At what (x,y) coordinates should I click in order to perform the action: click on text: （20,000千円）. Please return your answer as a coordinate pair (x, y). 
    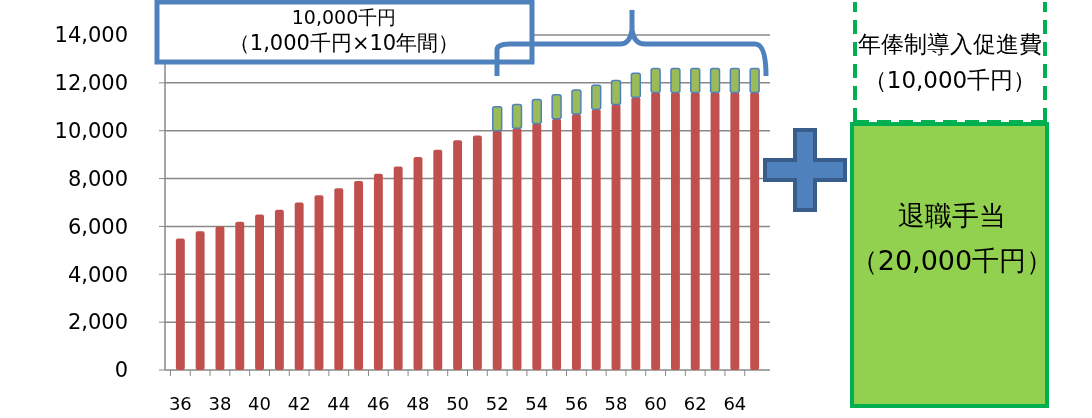
    Looking at the image, I should click on (952, 260).